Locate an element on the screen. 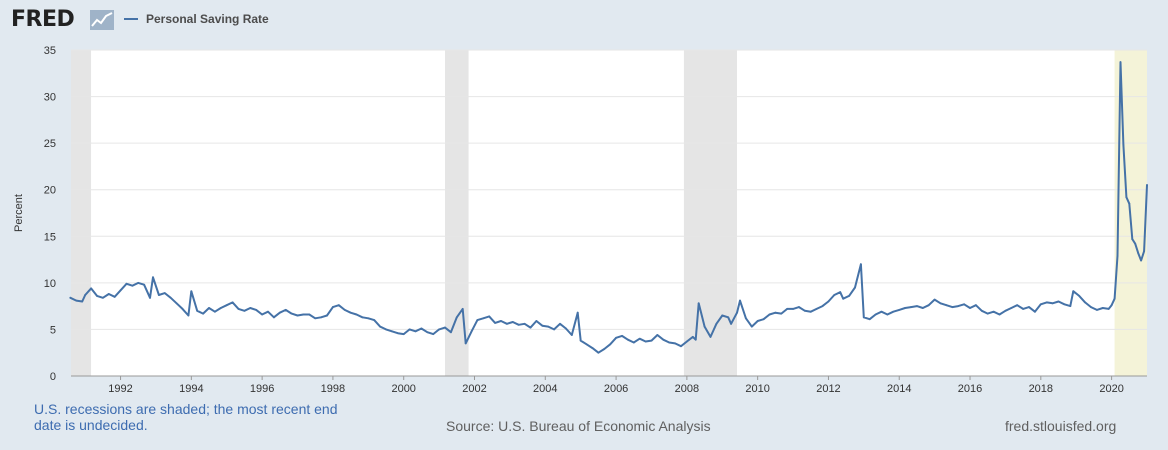 The height and width of the screenshot is (450, 1168). x-tick-label: 2008 is located at coordinates (687, 389).